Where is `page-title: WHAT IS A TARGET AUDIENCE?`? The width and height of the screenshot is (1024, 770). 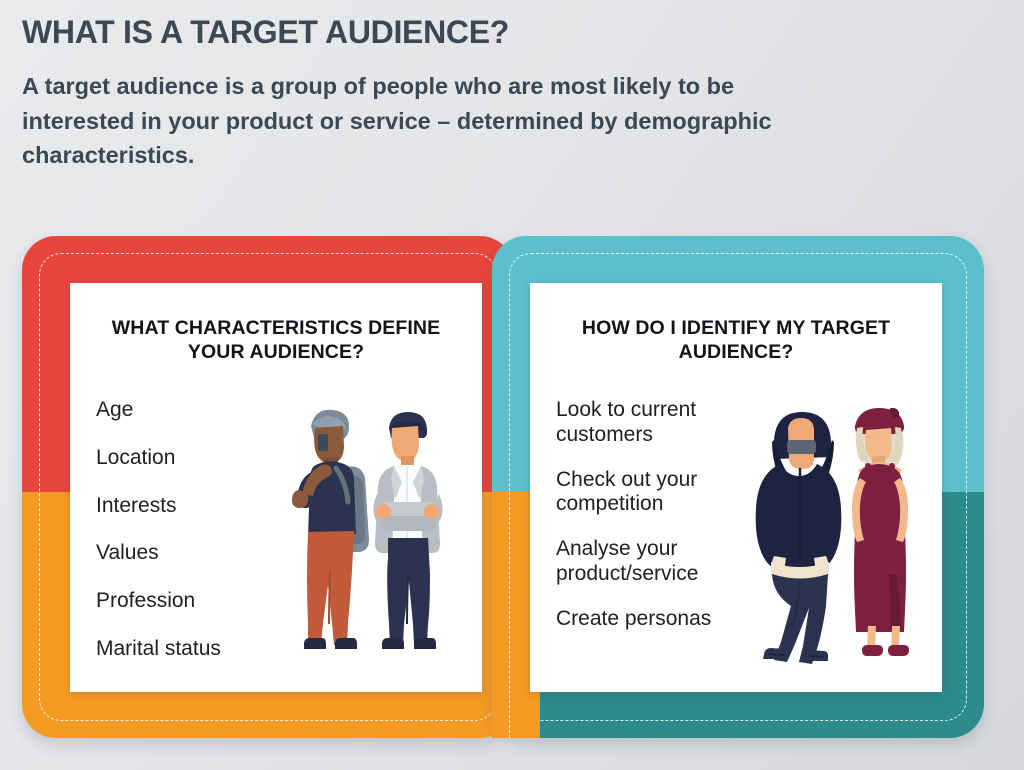
page-title: WHAT IS A TARGET AUDIENCE? is located at coordinates (265, 32).